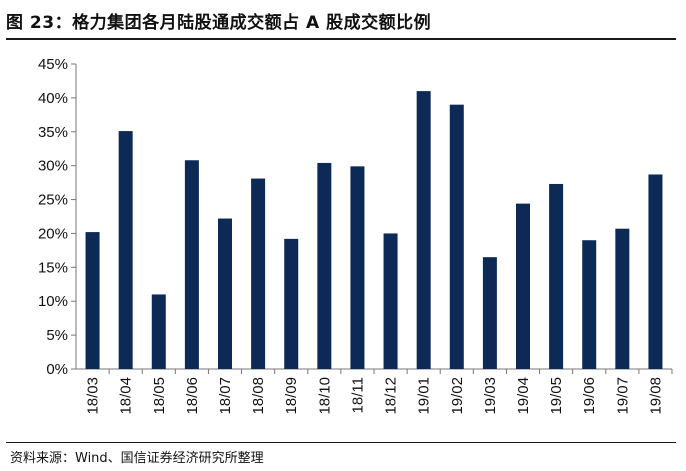  What do you see at coordinates (57, 335) in the screenshot?
I see `y-tick-label: 5%` at bounding box center [57, 335].